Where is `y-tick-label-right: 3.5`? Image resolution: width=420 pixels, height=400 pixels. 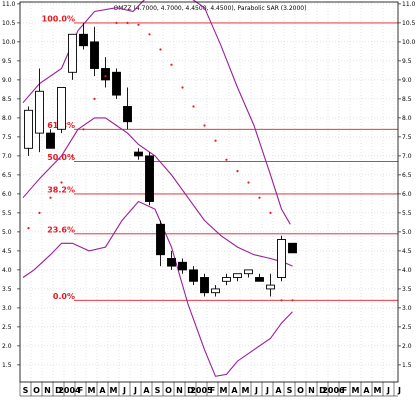
y-tick-label-right: 3.5 is located at coordinates (407, 289).